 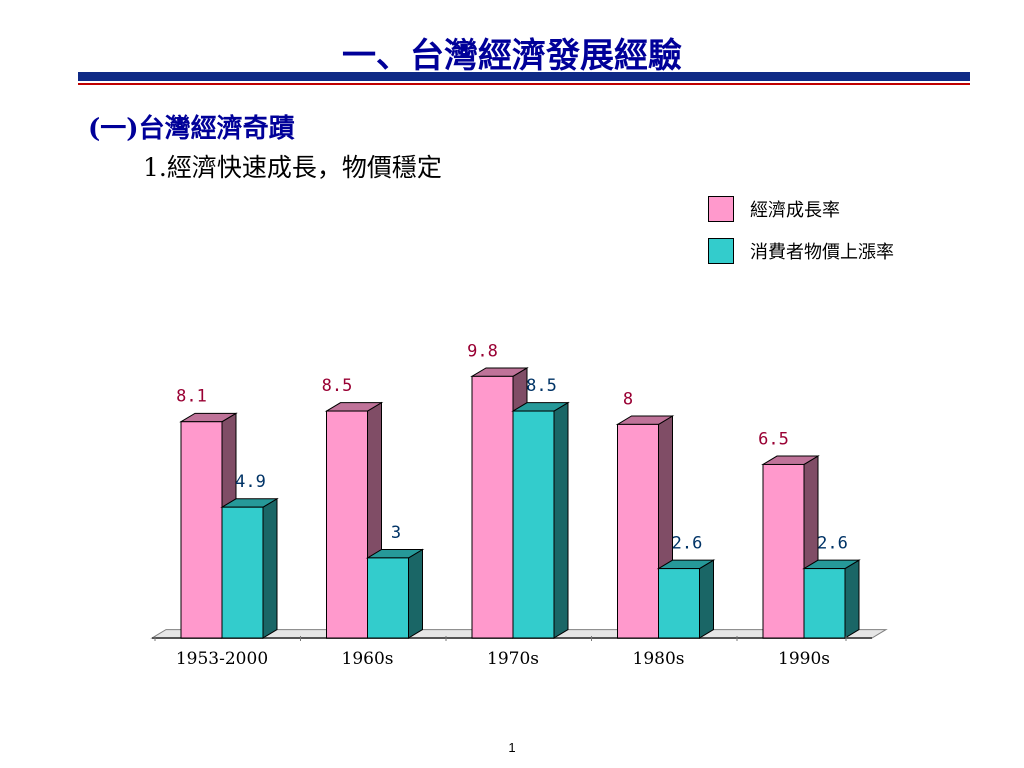 What do you see at coordinates (222, 659) in the screenshot?
I see `x-tick-label: 1953-2000` at bounding box center [222, 659].